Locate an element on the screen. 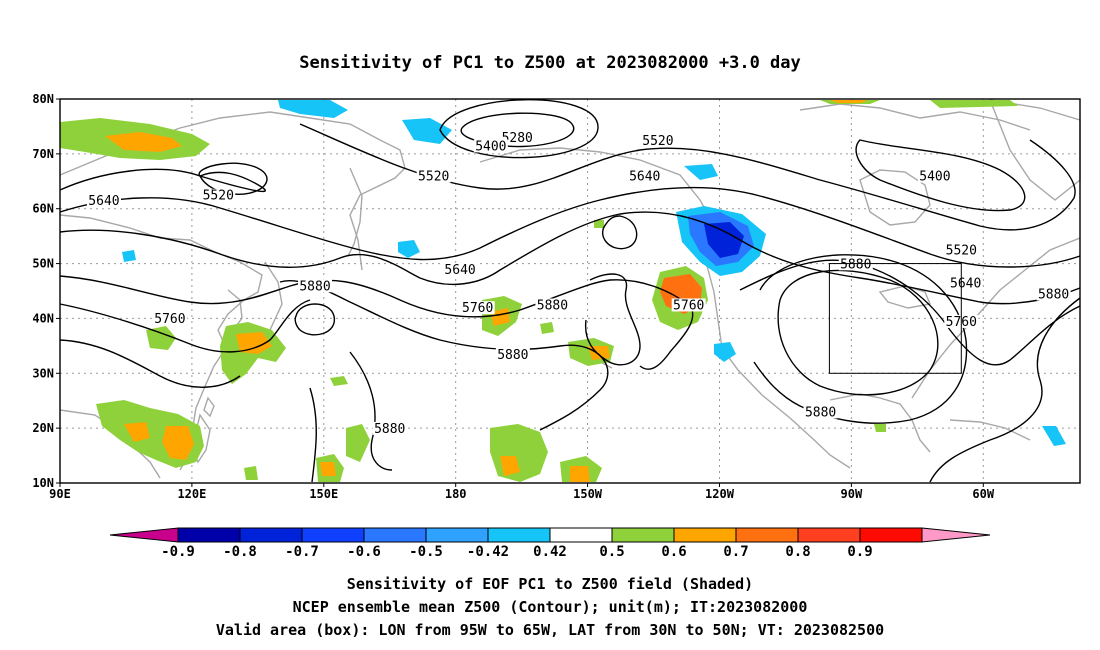 This screenshot has width=1100, height=650. lat-tick-label: 40N is located at coordinates (43, 318).